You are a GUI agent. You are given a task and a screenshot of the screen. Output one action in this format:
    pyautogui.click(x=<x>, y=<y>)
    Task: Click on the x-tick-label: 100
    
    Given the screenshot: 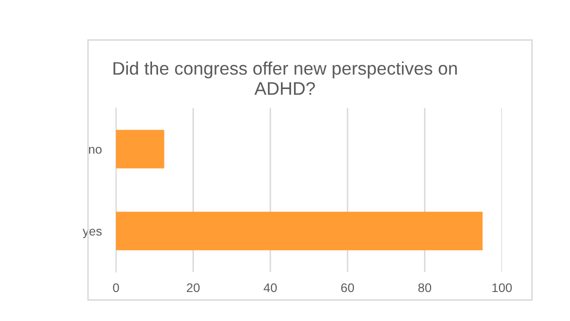 What is the action you would take?
    pyautogui.click(x=502, y=287)
    